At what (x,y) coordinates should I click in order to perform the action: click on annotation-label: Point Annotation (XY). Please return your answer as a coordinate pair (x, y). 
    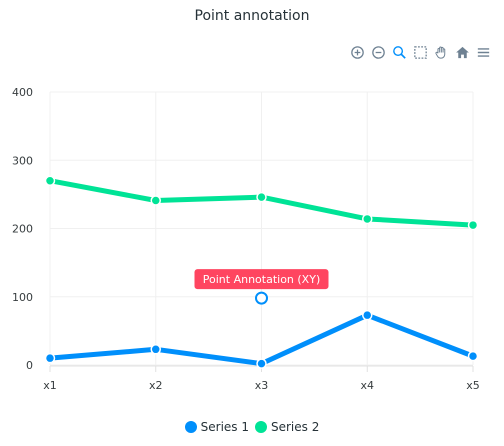
    Looking at the image, I should click on (261, 279).